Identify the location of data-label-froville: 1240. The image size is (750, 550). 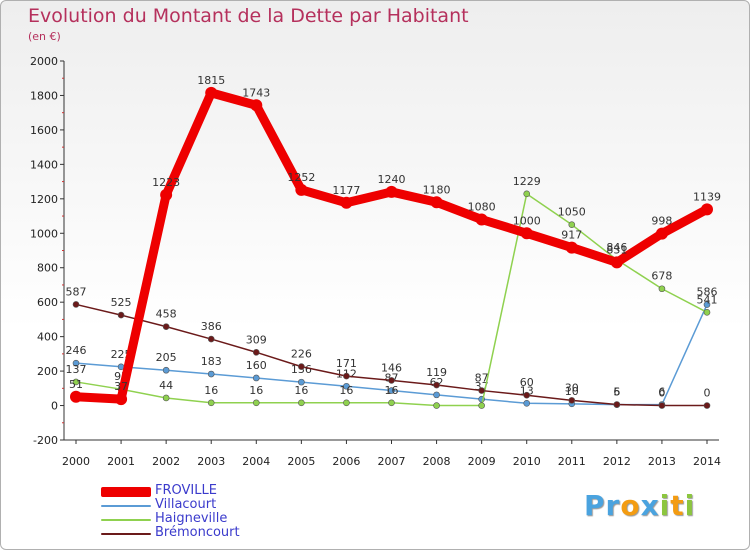
(392, 179).